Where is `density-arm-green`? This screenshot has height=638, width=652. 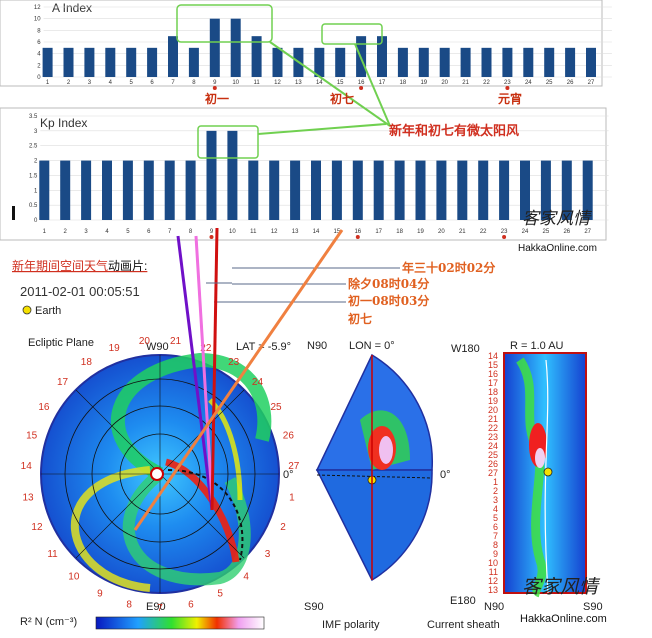 density-arm-green is located at coordinates (191, 416).